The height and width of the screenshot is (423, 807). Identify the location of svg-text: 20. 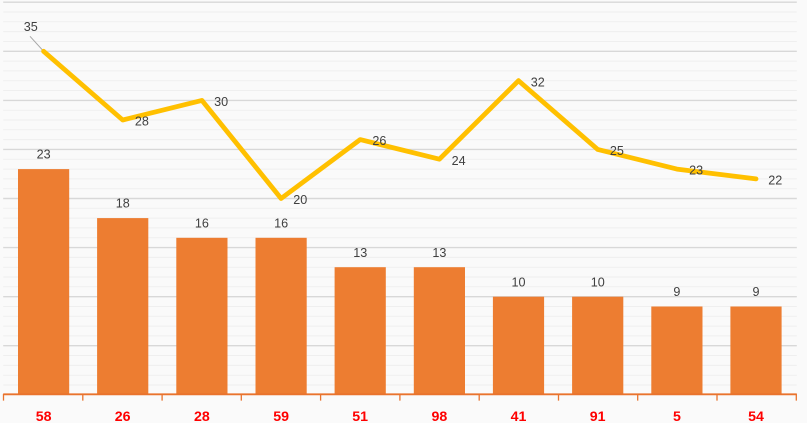
(300, 200).